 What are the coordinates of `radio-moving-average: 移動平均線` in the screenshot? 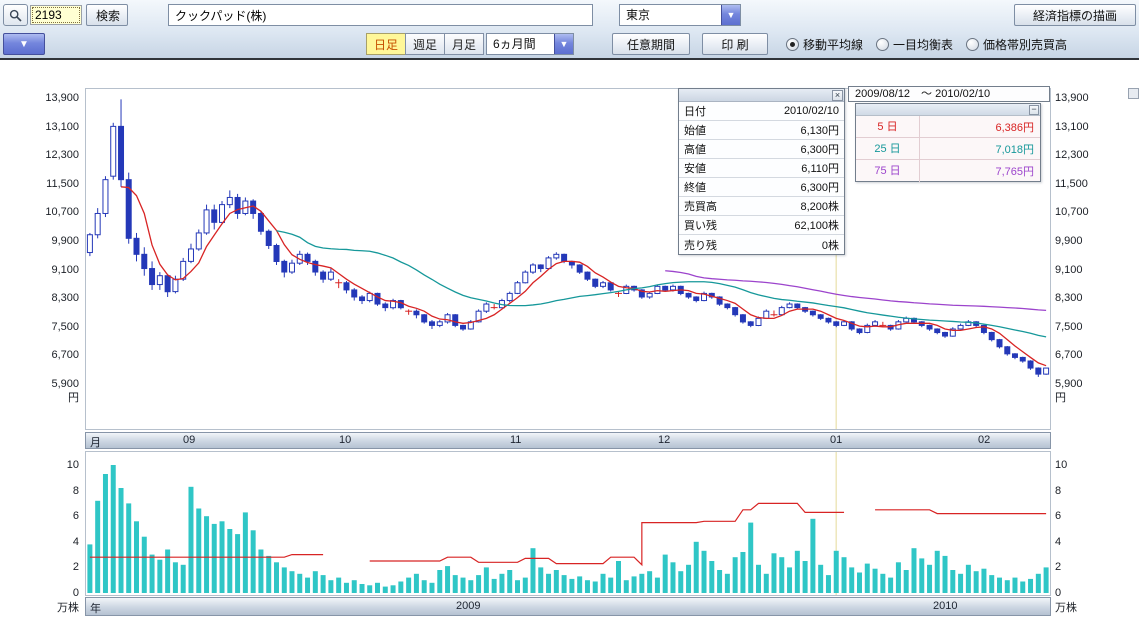 It's located at (824, 44).